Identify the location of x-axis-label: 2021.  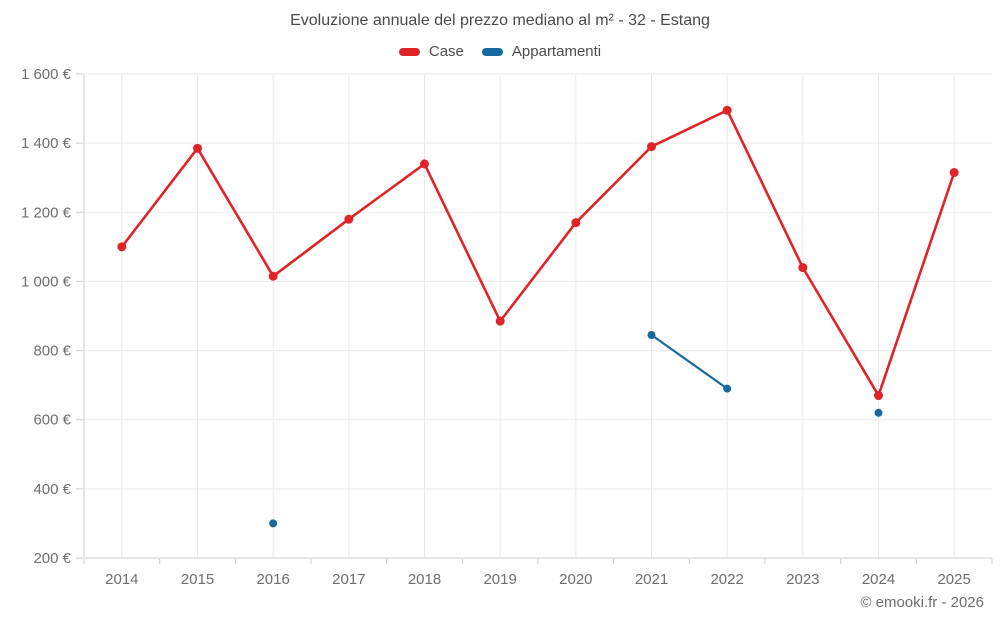
(651, 579).